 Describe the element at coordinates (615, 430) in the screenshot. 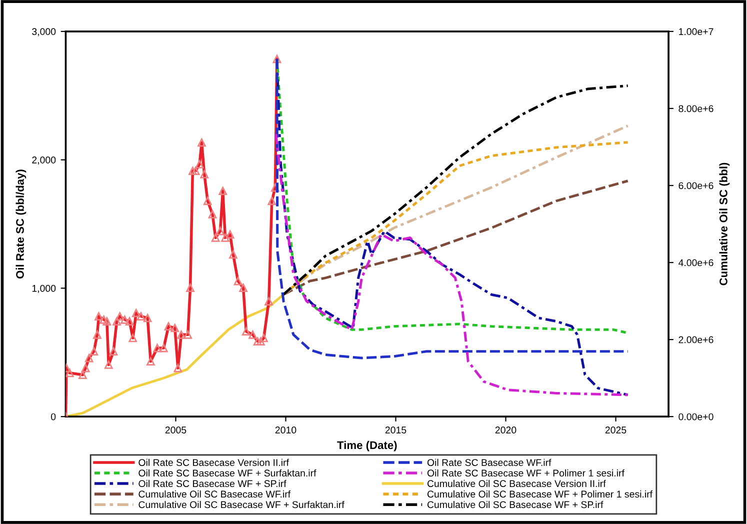

I see `x-tick-label: 2025` at that location.